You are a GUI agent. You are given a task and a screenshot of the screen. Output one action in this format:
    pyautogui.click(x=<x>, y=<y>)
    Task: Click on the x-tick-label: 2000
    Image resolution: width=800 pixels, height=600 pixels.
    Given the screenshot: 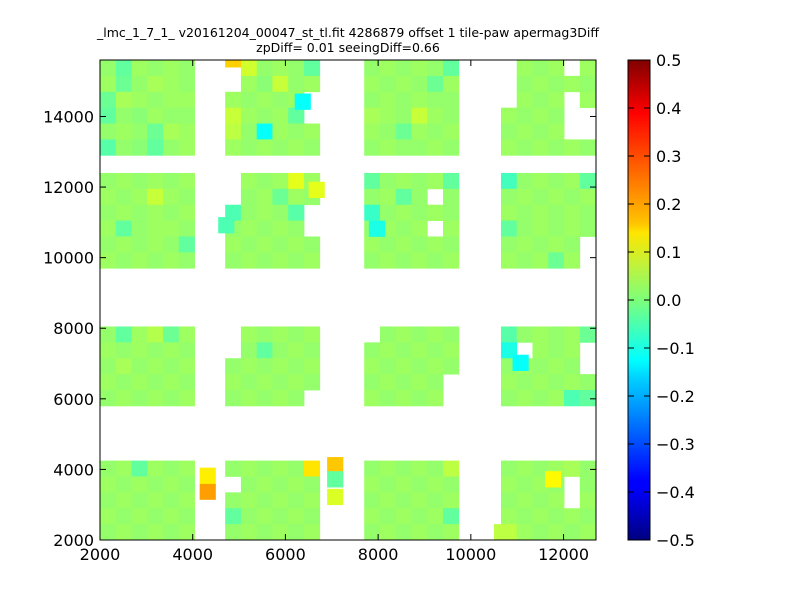 What is the action you would take?
    pyautogui.click(x=100, y=554)
    